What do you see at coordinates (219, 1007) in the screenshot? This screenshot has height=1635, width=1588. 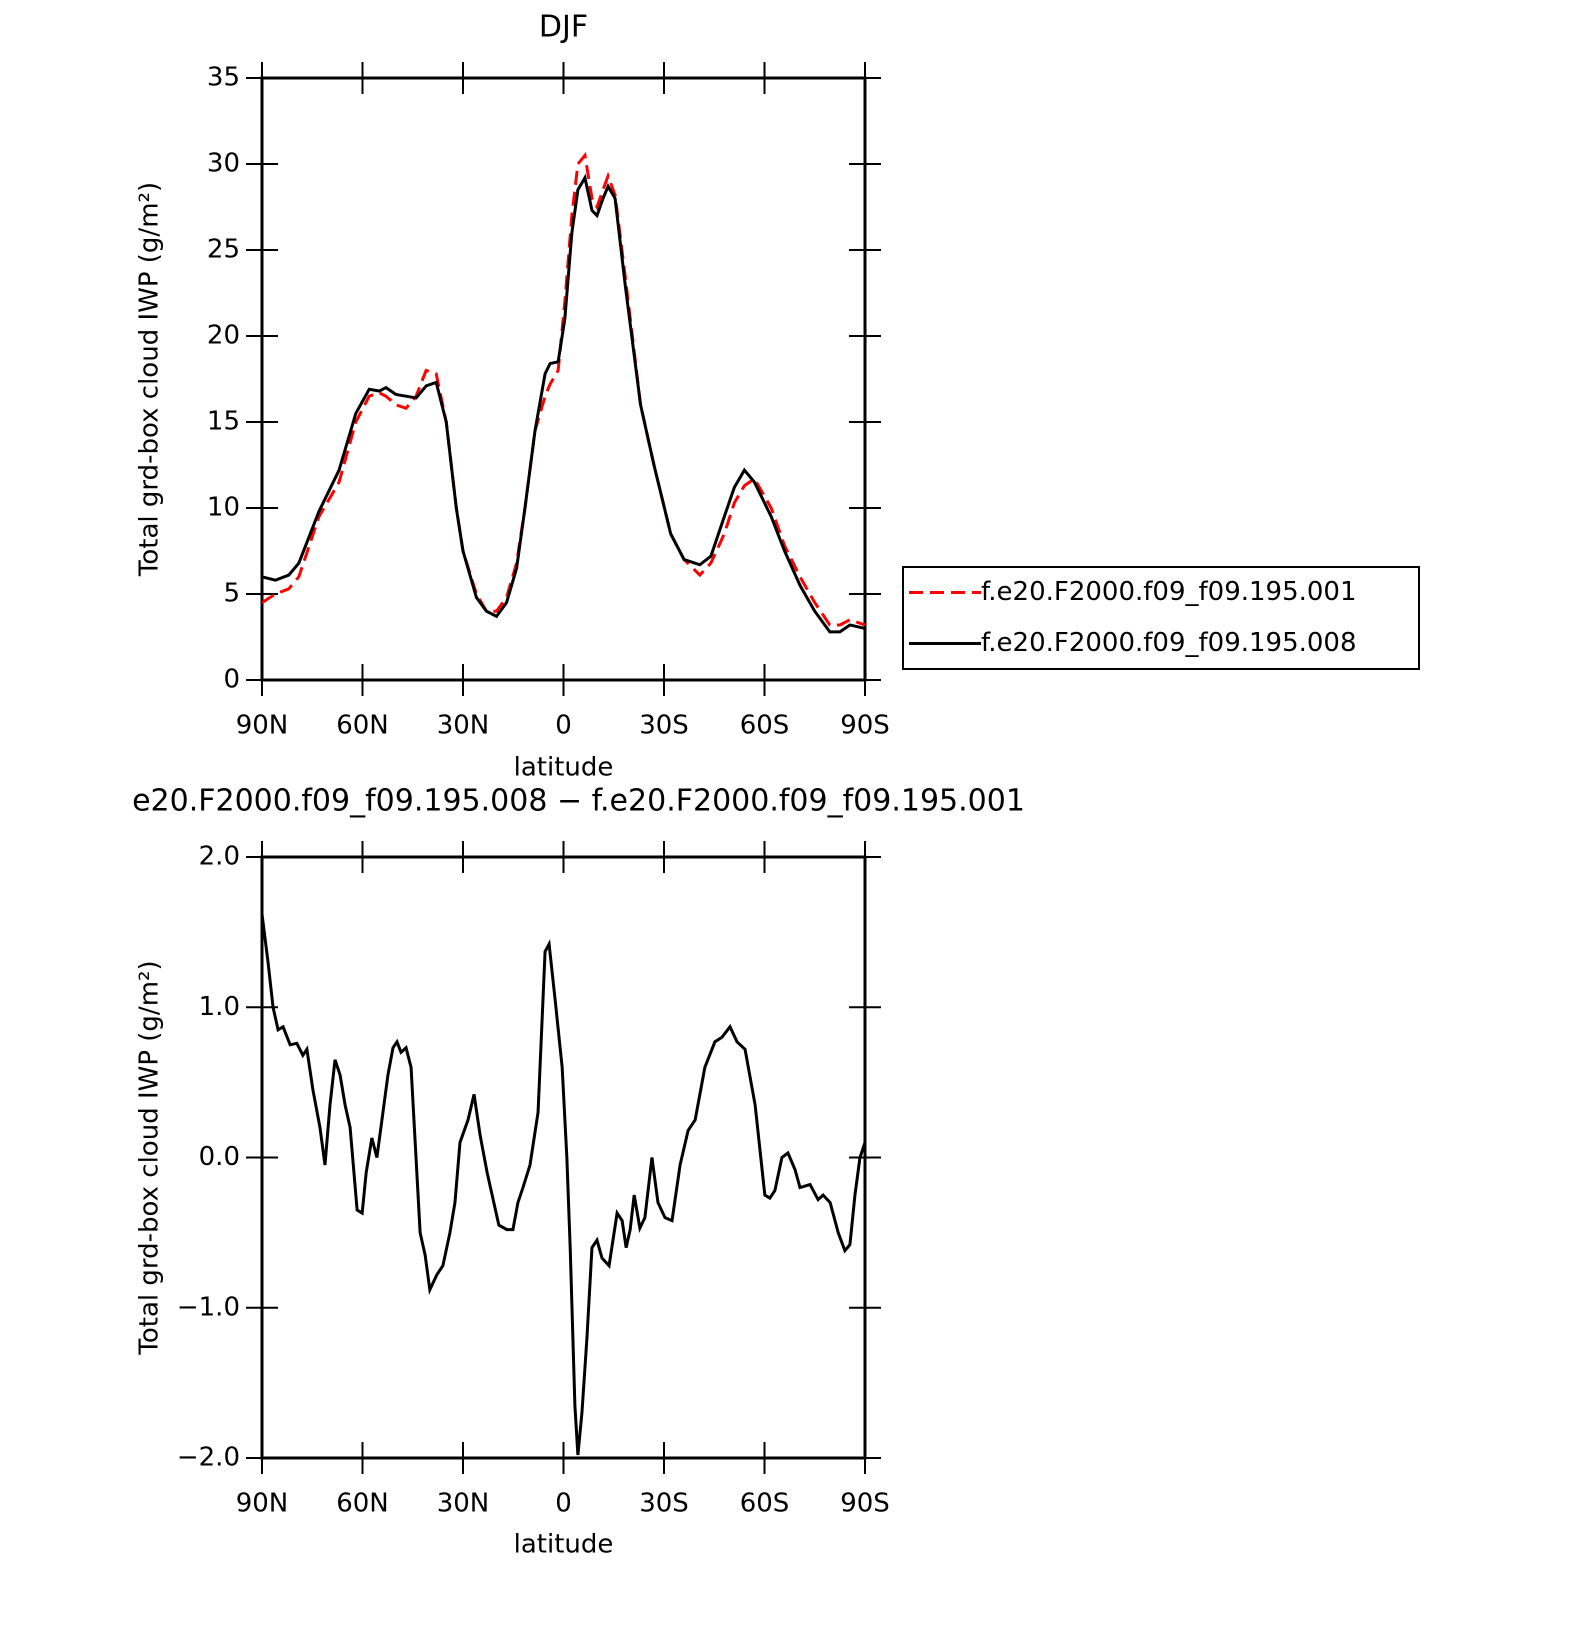 I see `y-tick-label: 1.0` at bounding box center [219, 1007].